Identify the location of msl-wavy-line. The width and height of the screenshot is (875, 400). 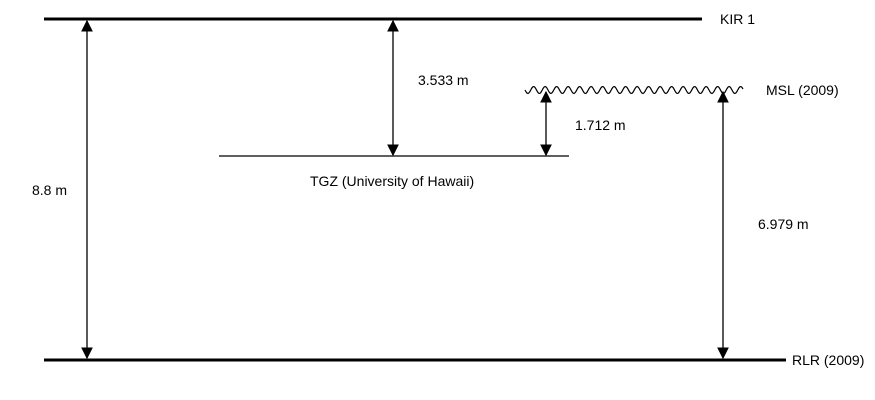
(634, 90).